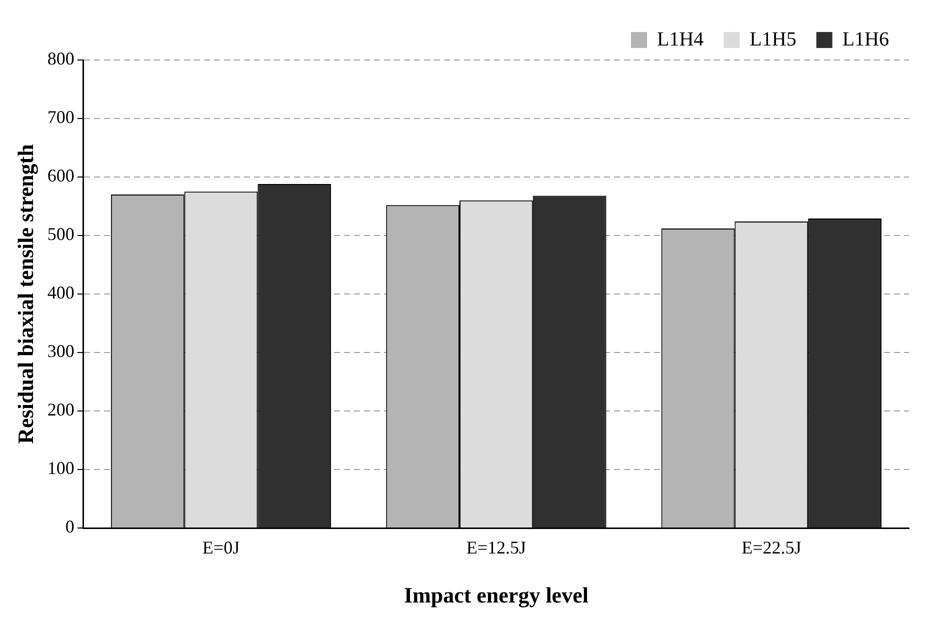 This screenshot has height=624, width=939. Describe the element at coordinates (60, 351) in the screenshot. I see `y-tick-label: 300` at that location.